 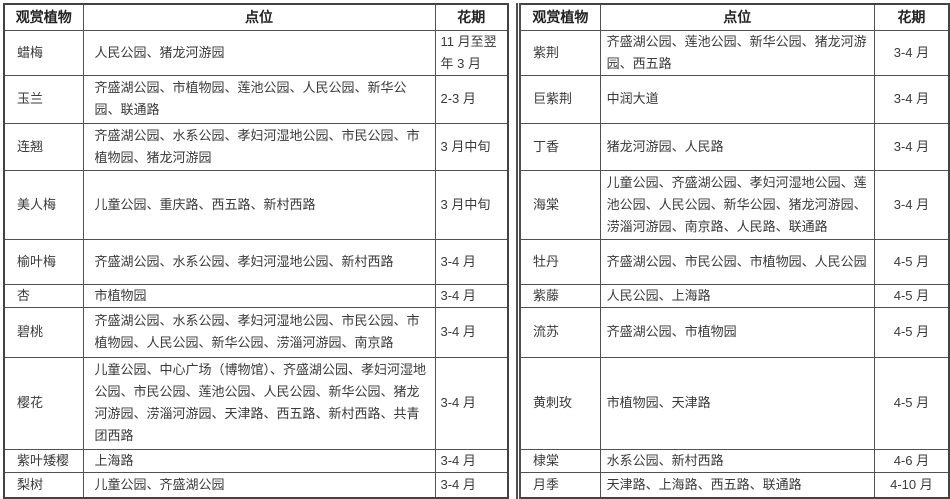 I want to click on plant-cell: 蜡梅, so click(x=43, y=52).